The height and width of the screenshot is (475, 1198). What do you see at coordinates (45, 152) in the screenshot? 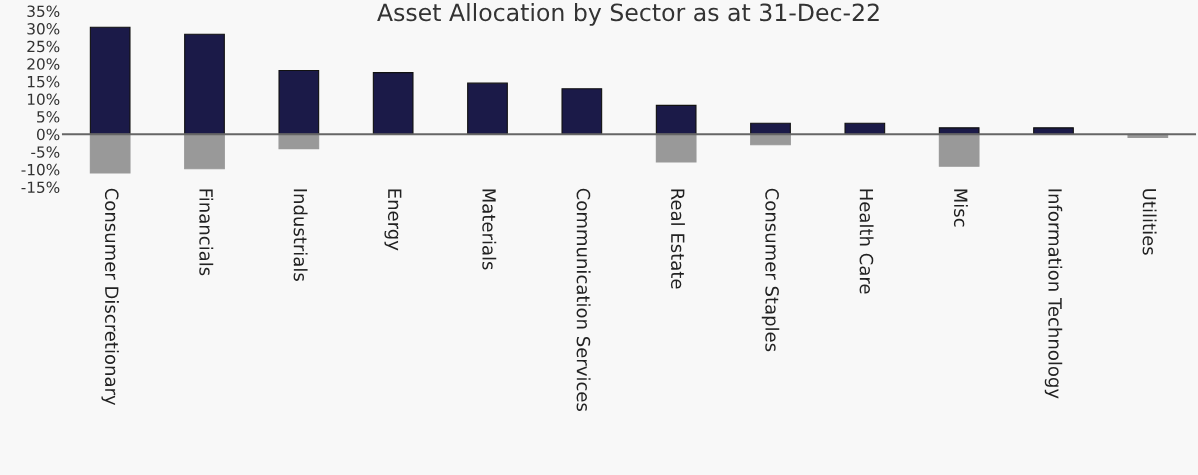
I see `y-tick-label: -5%` at bounding box center [45, 152].